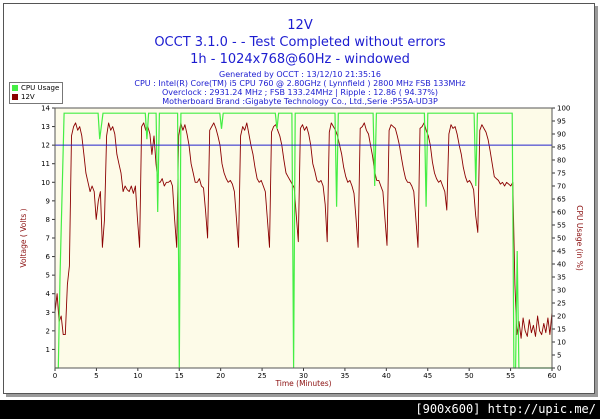 This screenshot has height=419, width=600. Describe the element at coordinates (561, 187) in the screenshot. I see `y2-tick-label-70: 70` at that location.